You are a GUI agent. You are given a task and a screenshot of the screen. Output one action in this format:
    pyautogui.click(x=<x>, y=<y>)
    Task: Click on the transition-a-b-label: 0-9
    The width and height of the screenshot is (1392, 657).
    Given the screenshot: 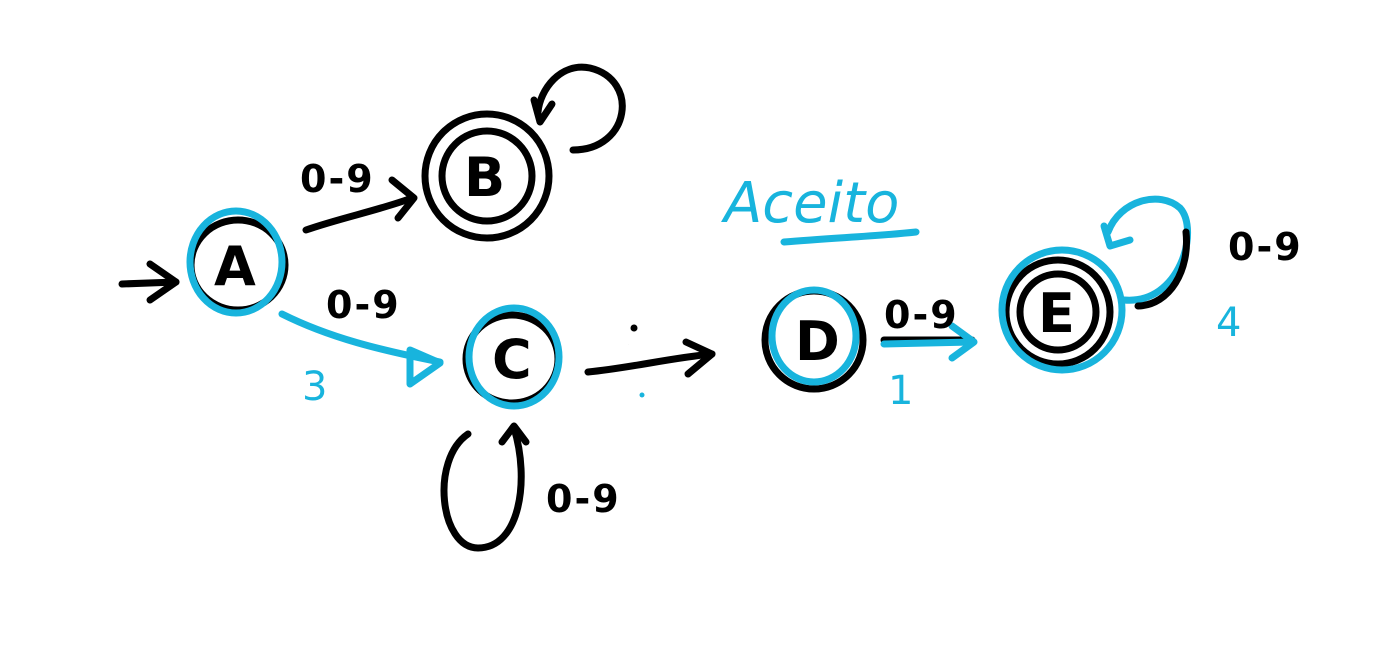 What is the action you would take?
    pyautogui.click(x=337, y=179)
    